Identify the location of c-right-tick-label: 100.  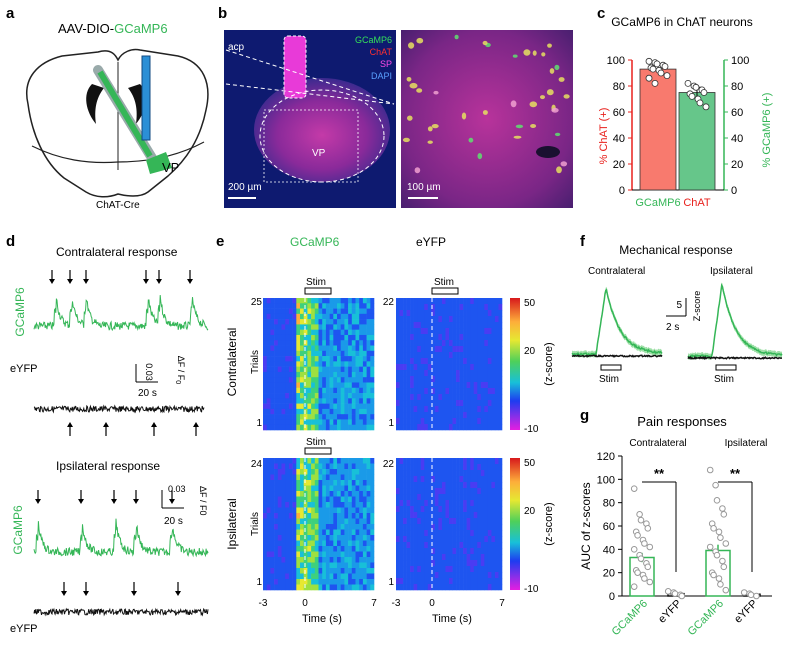
(740, 61).